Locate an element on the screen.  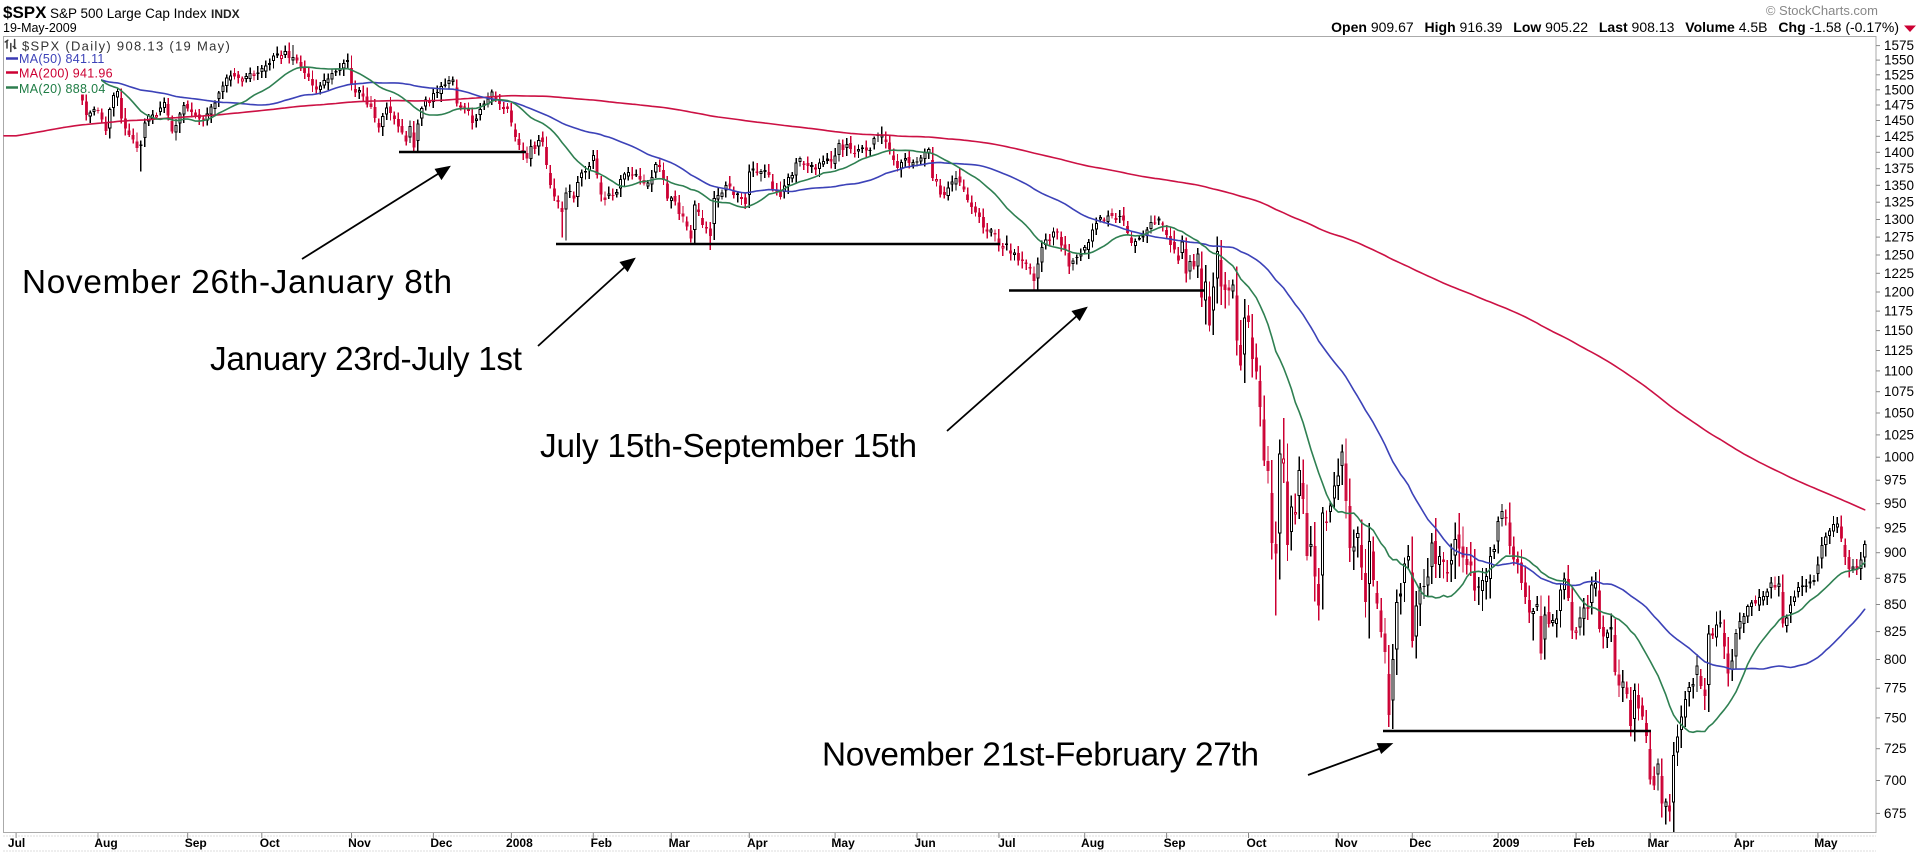
svg-text: $SPX is located at coordinates (25, 12).